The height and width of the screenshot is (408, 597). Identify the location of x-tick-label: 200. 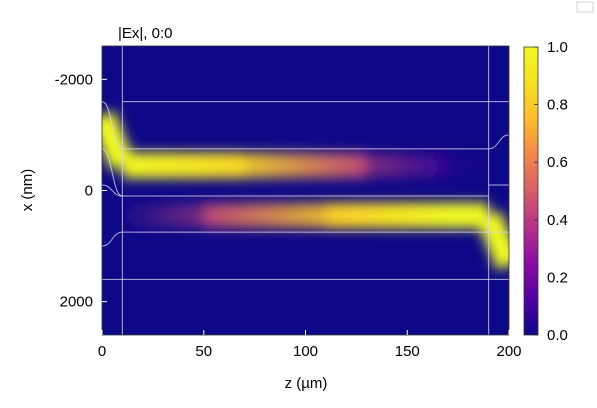
(508, 351).